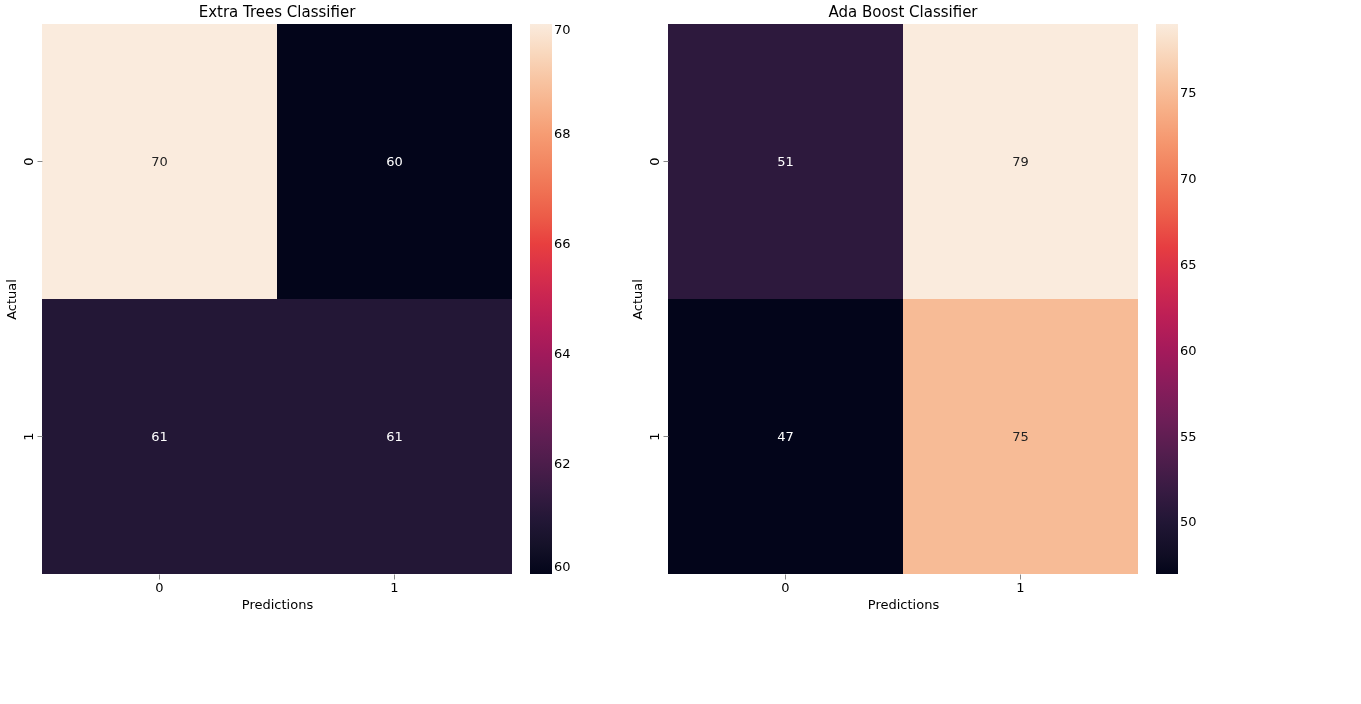 This screenshot has height=704, width=1361. Describe the element at coordinates (903, 12) in the screenshot. I see `chart-title: Ada Boost Classifier` at that location.